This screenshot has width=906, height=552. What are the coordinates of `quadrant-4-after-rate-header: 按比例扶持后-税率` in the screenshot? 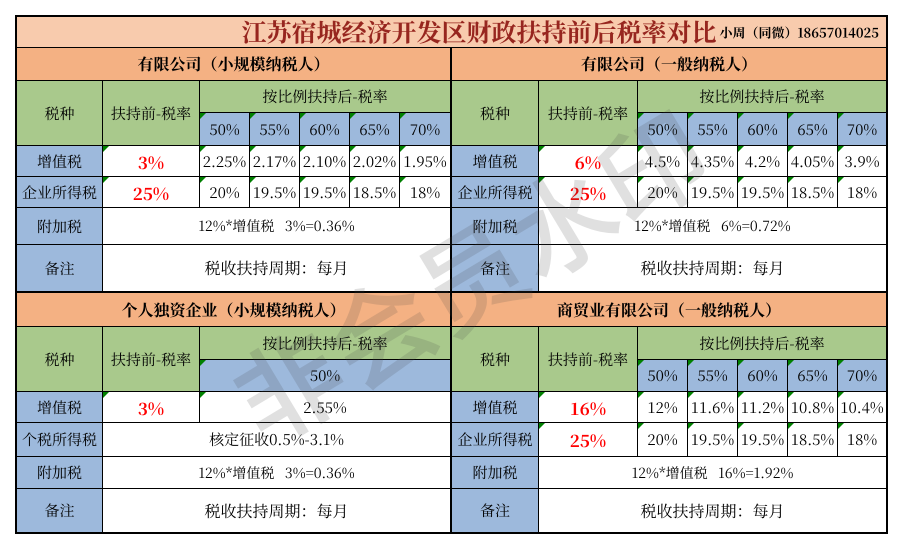 It's located at (762, 343).